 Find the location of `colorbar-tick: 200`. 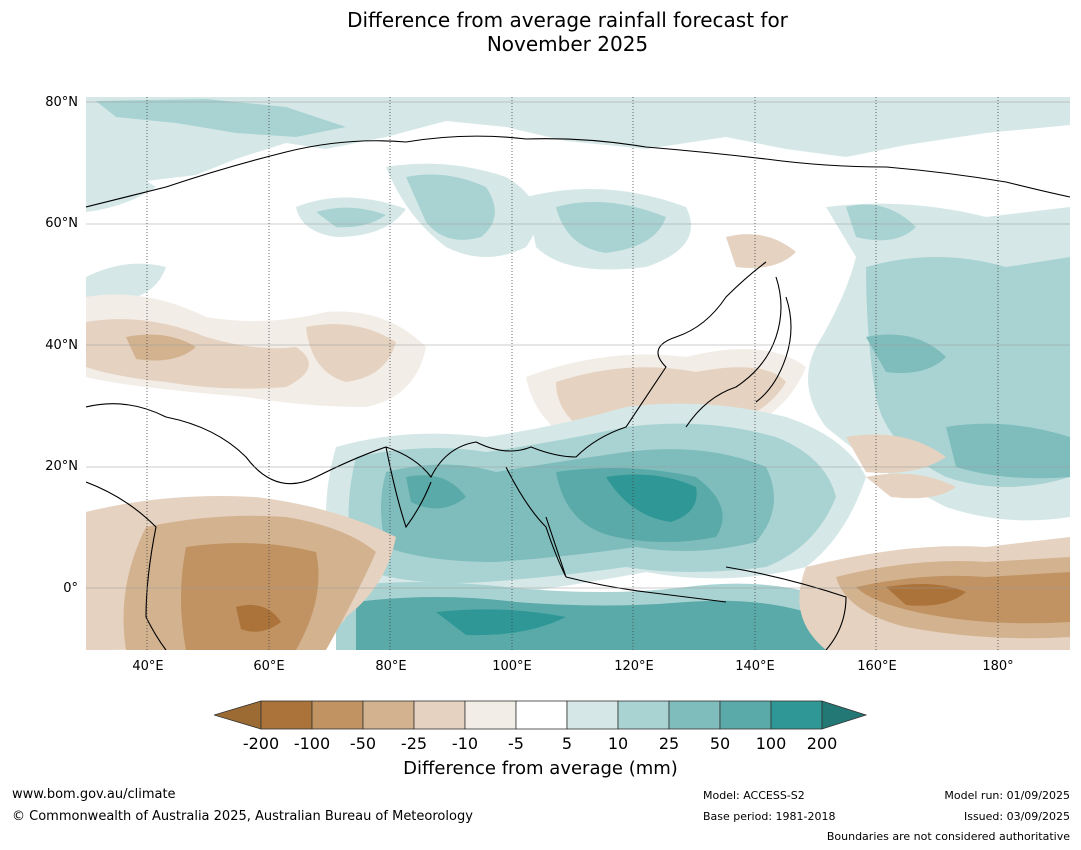

colorbar-tick: 200 is located at coordinates (822, 743).